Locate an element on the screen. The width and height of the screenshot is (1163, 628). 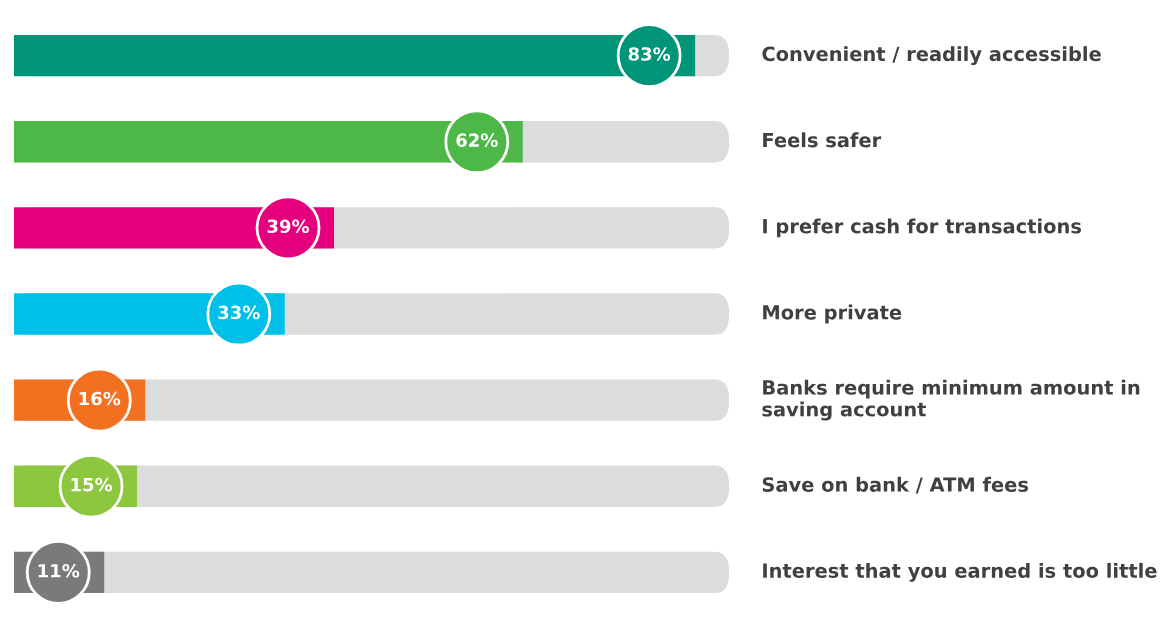
y-tick-label: Save on bank / ATM fees is located at coordinates (895, 485).